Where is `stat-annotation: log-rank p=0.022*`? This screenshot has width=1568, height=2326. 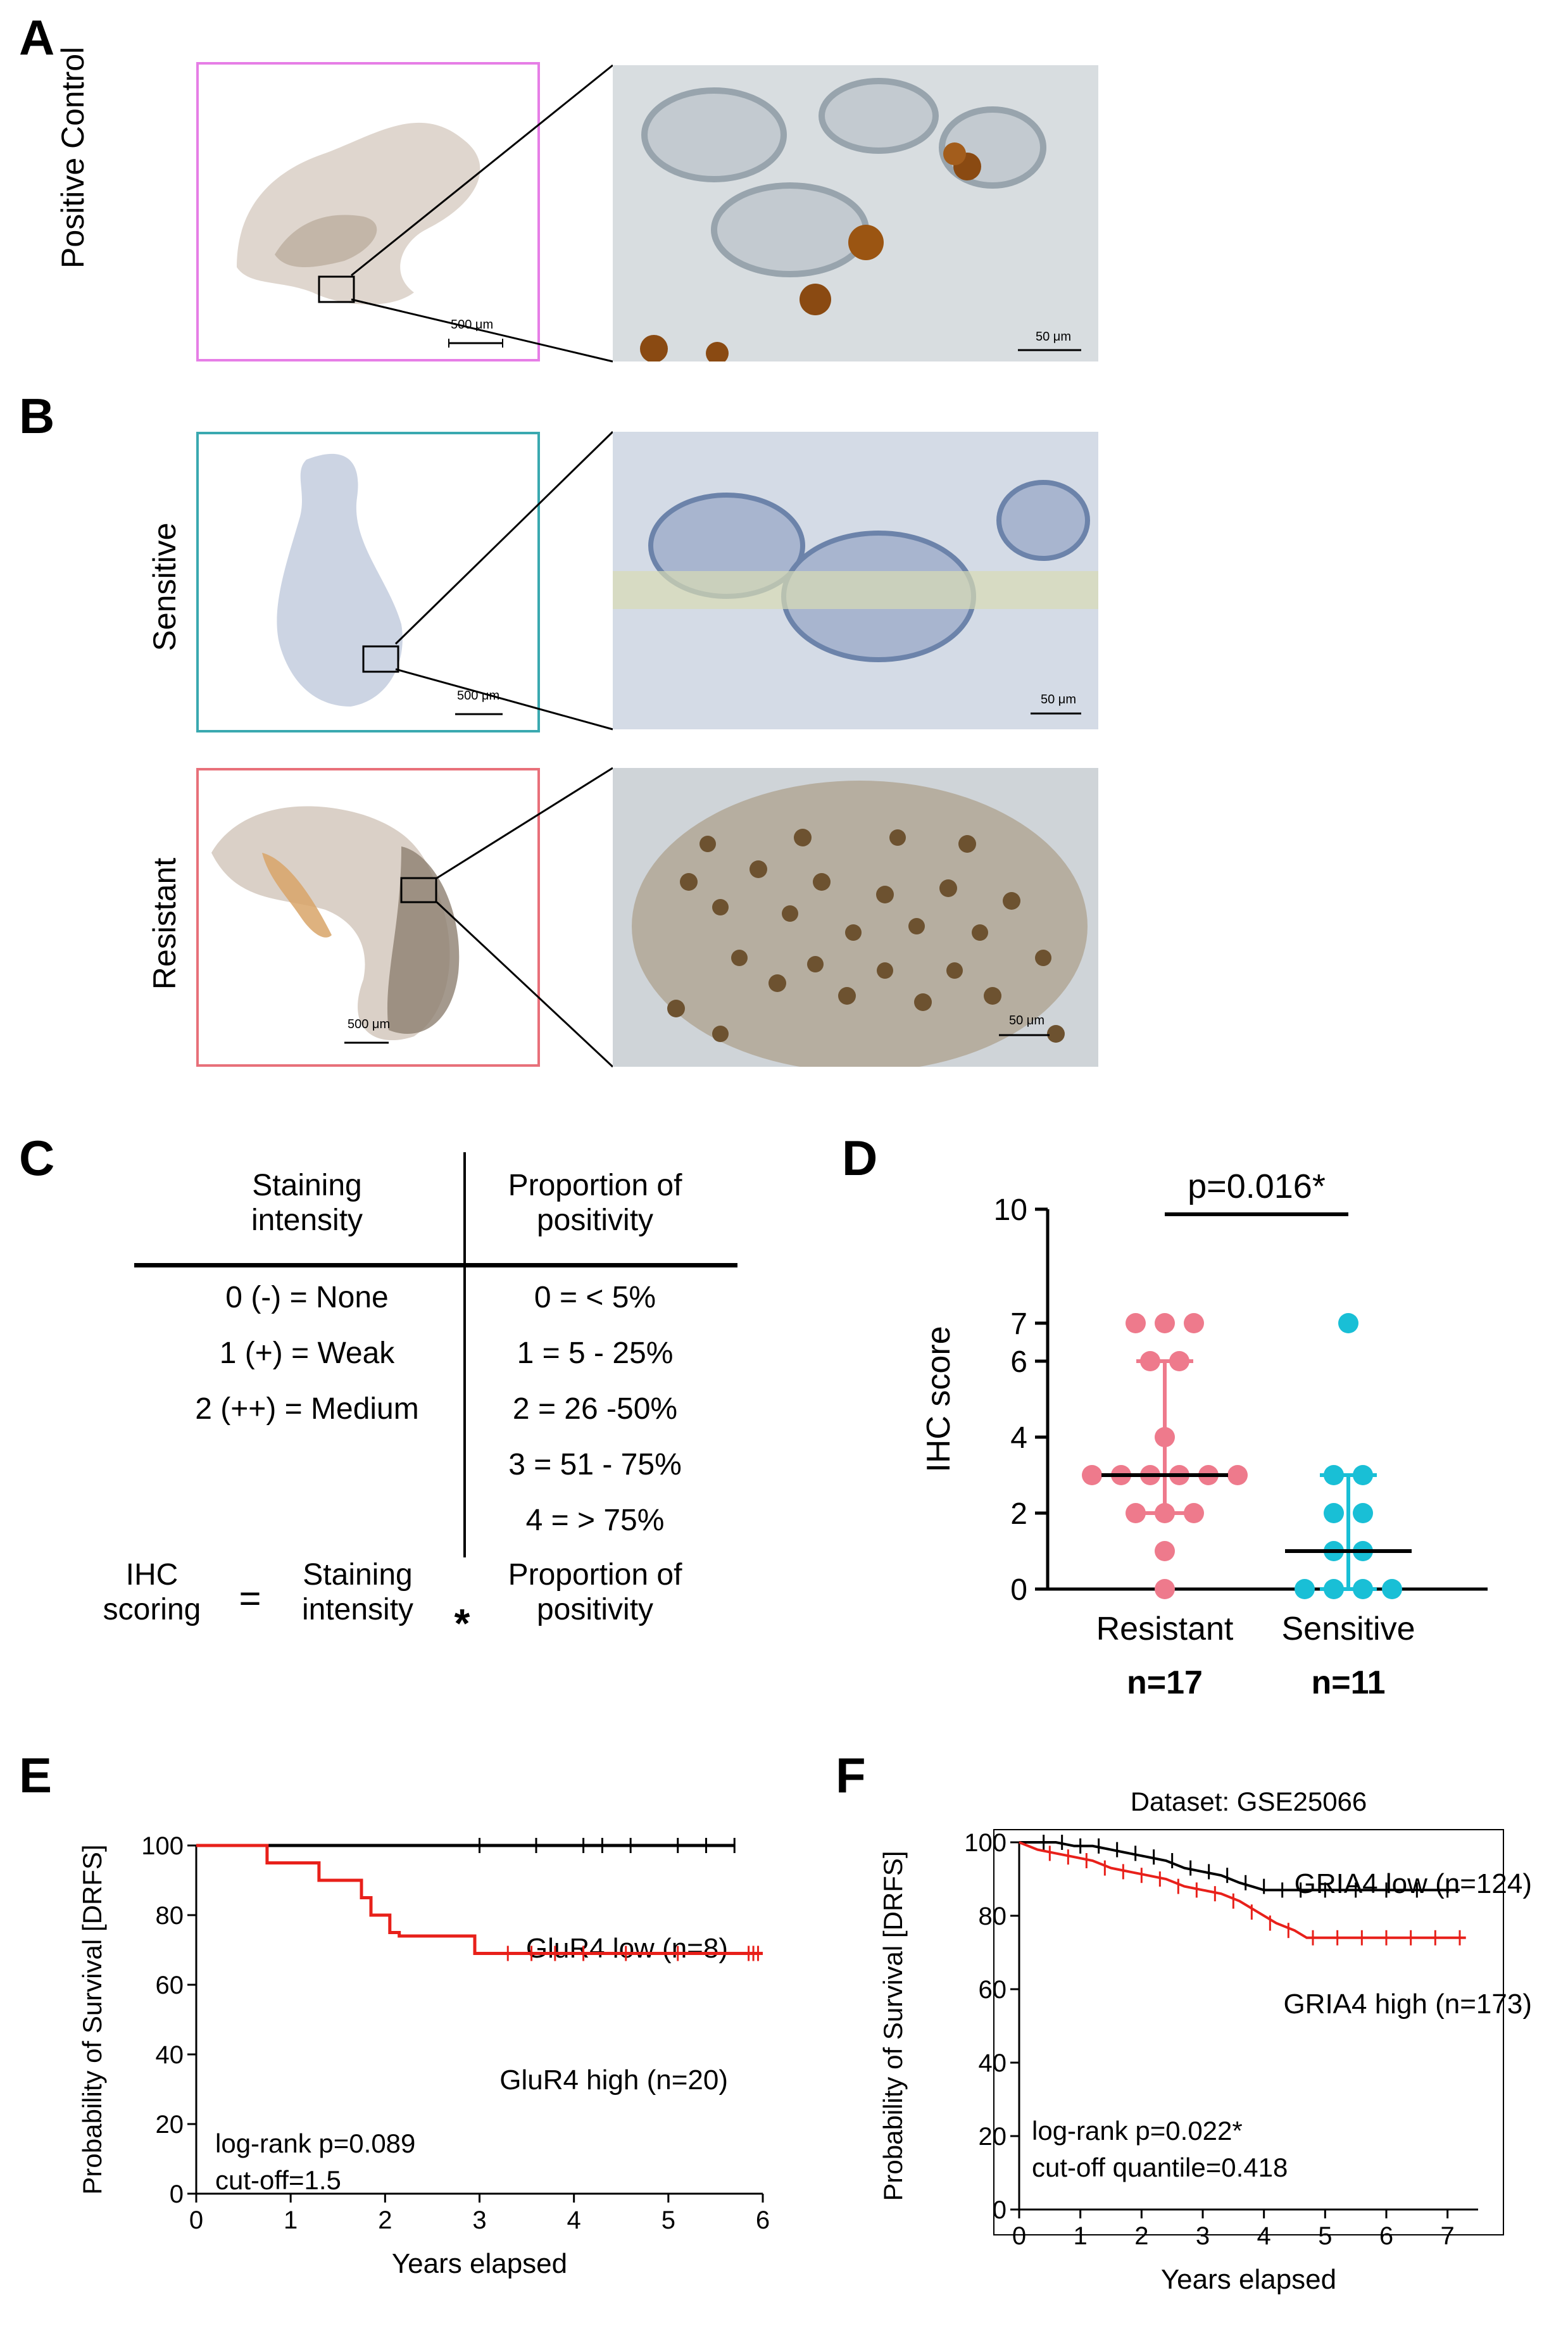 stat-annotation: log-rank p=0.022* is located at coordinates (1137, 2131).